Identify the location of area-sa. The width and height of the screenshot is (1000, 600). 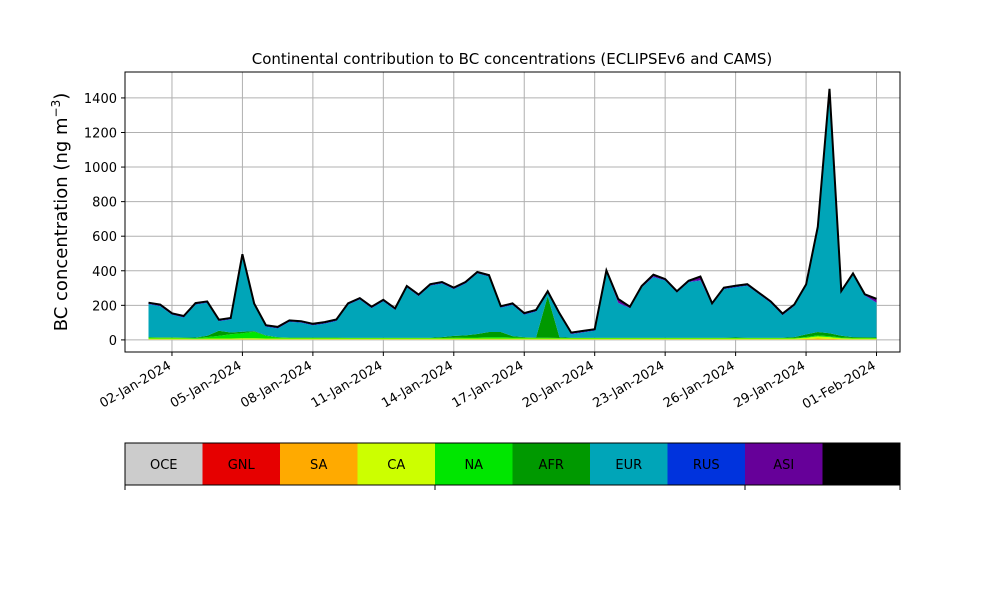
(512, 339).